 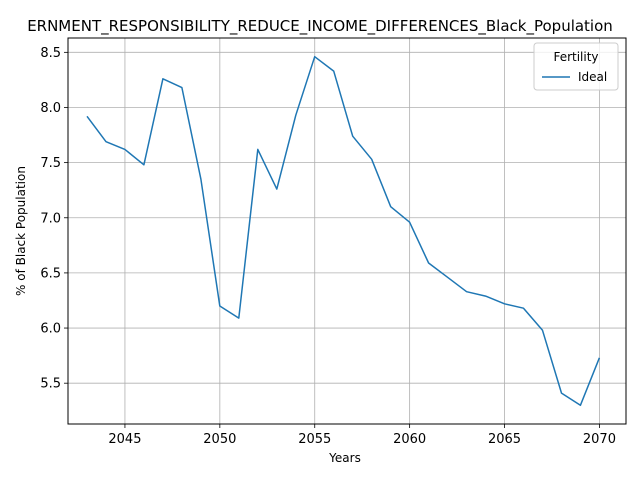 I want to click on y-tick-label: 6.5, so click(x=50, y=273).